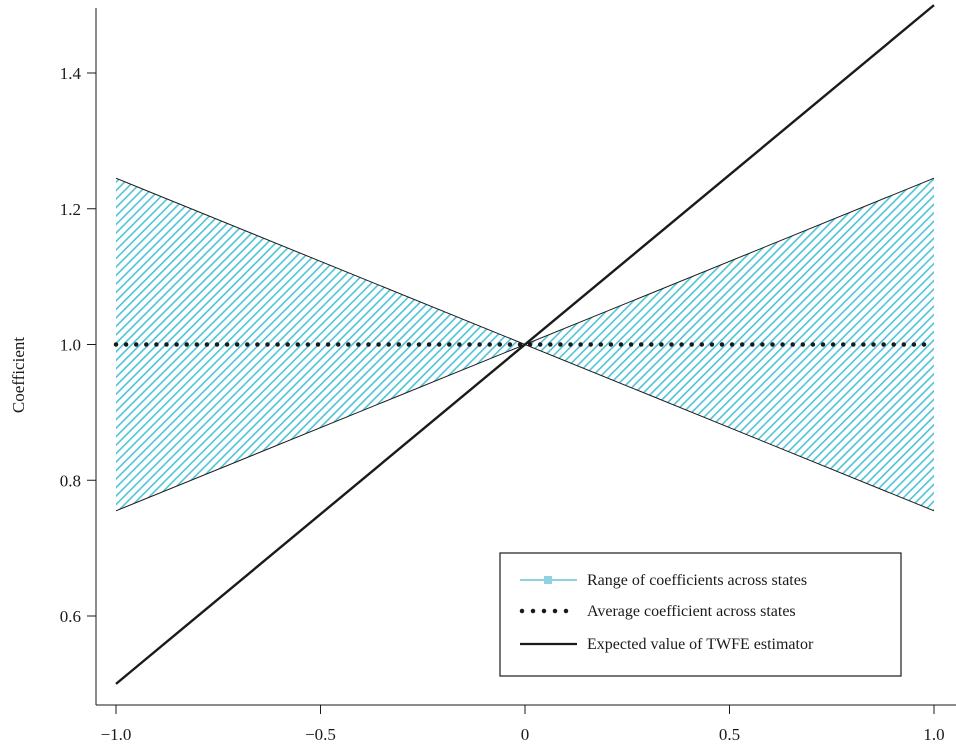 The height and width of the screenshot is (753, 956). I want to click on legend-label-average: Average coefficient across states, so click(691, 611).